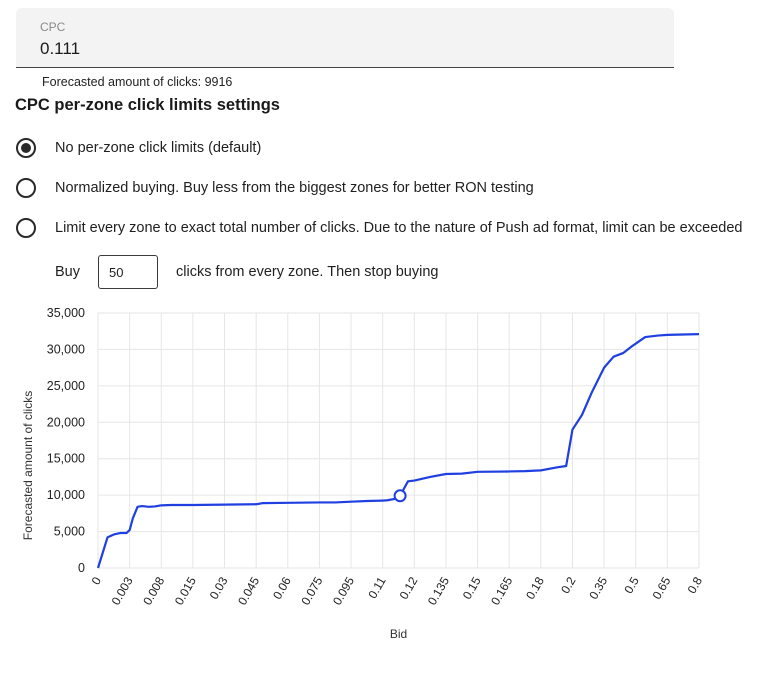 The width and height of the screenshot is (758, 676). I want to click on forecast-text: Forecasted amount of clicks: 9916, so click(137, 82).